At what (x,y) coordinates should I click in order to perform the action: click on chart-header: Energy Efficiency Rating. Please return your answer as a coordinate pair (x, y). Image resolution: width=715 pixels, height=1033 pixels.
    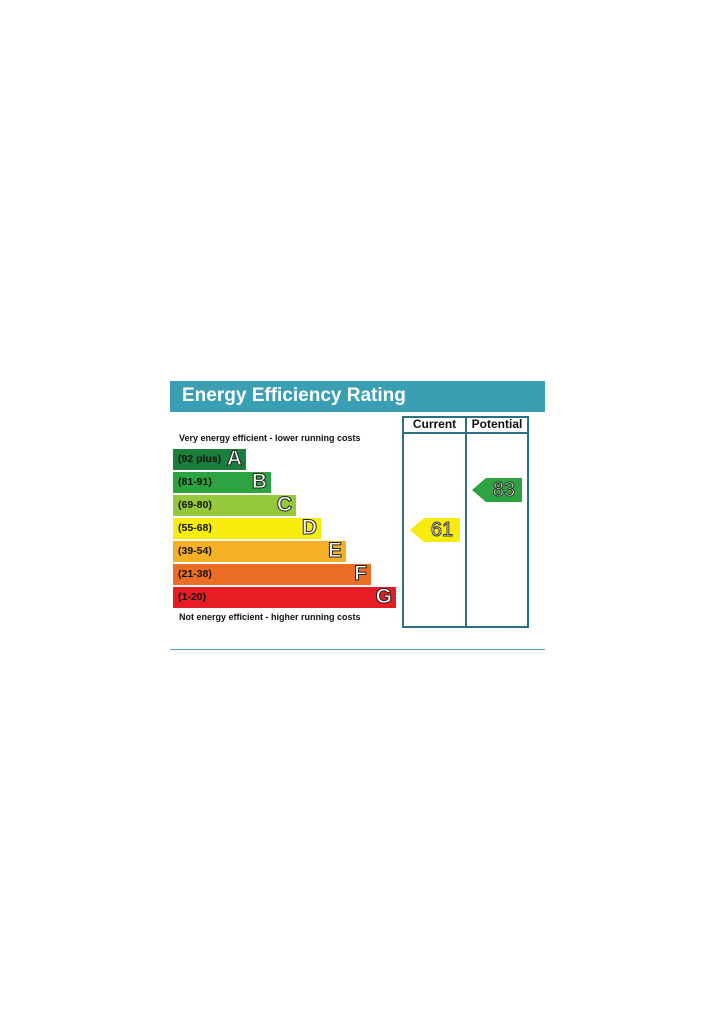
    Looking at the image, I should click on (357, 396).